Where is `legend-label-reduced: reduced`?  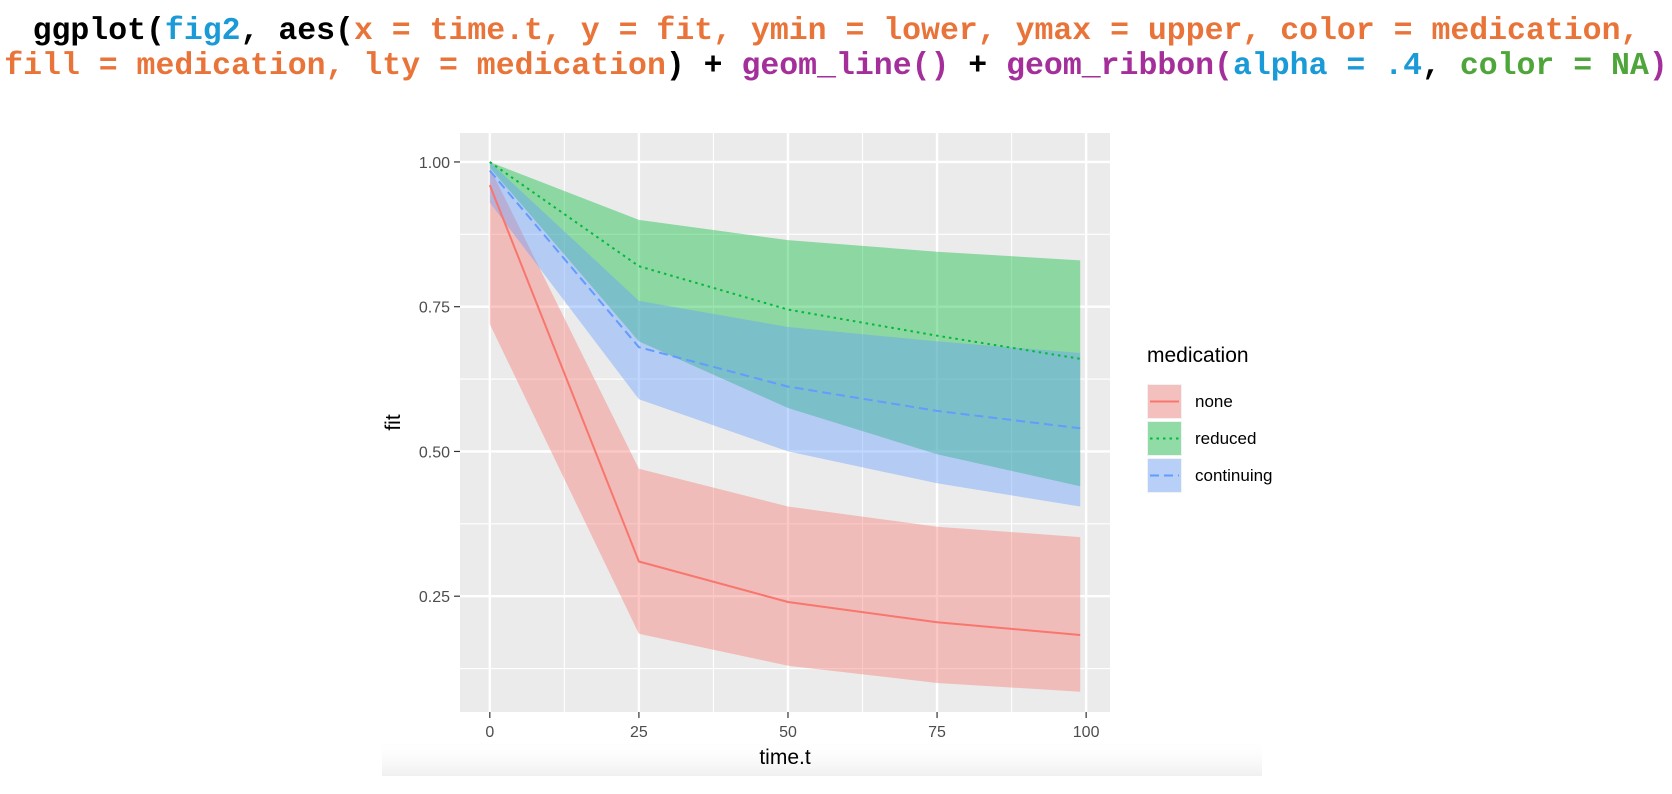
legend-label-reduced: reduced is located at coordinates (1225, 438).